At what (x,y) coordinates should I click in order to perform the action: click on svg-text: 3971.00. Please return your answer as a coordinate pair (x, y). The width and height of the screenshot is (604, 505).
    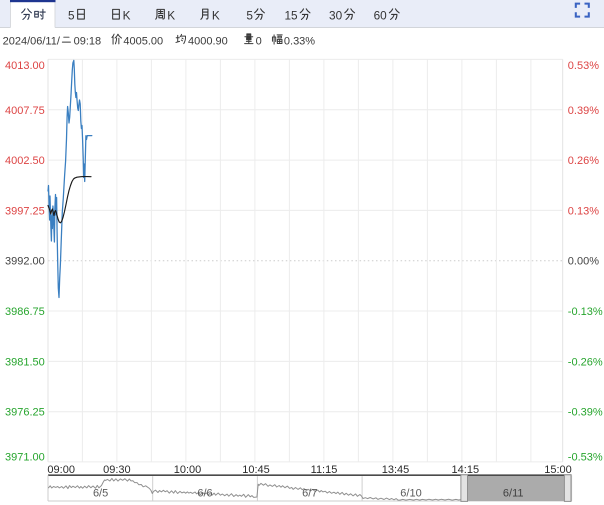
    Looking at the image, I should click on (25, 458).